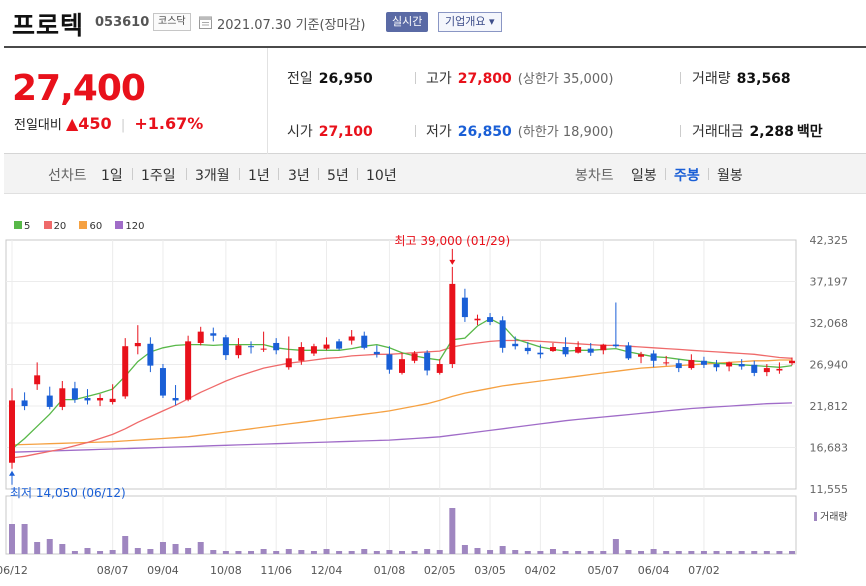 The image size is (866, 586). I want to click on x-tick-label: 04/02, so click(541, 570).